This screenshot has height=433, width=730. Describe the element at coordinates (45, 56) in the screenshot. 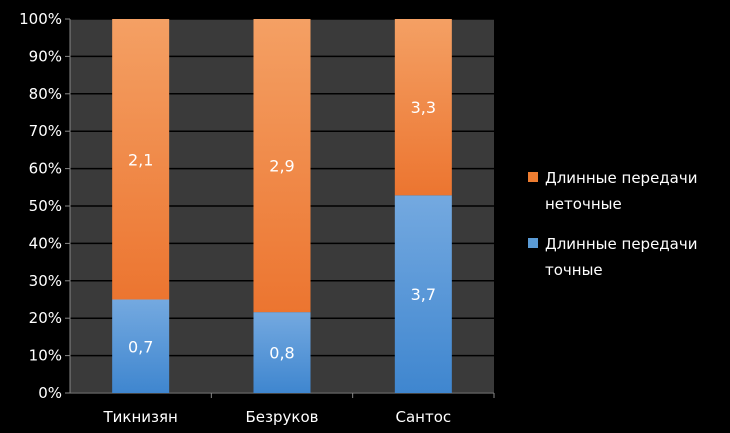

I see `y-tick-label: 90%` at that location.